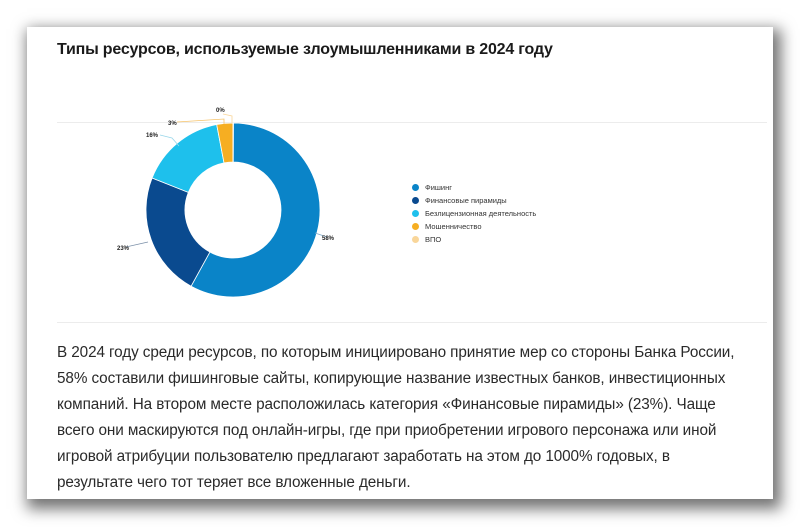 The image size is (800, 527). What do you see at coordinates (220, 111) in the screenshot?
I see `label-malware: 0%` at bounding box center [220, 111].